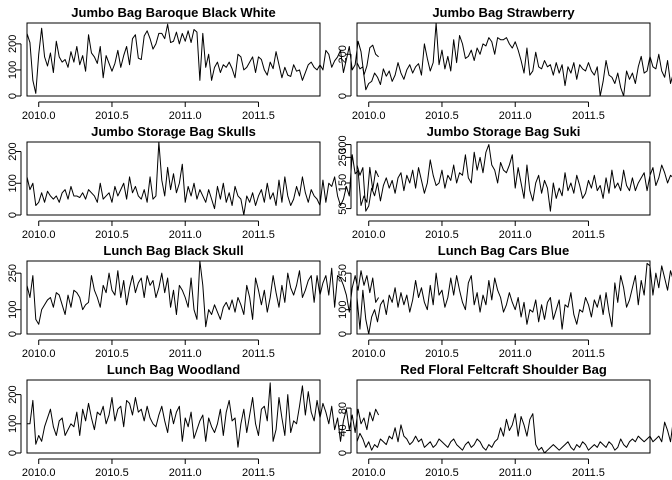 This screenshot has width=672, height=480. I want to click on y-tick-label: 80, so click(343, 408).